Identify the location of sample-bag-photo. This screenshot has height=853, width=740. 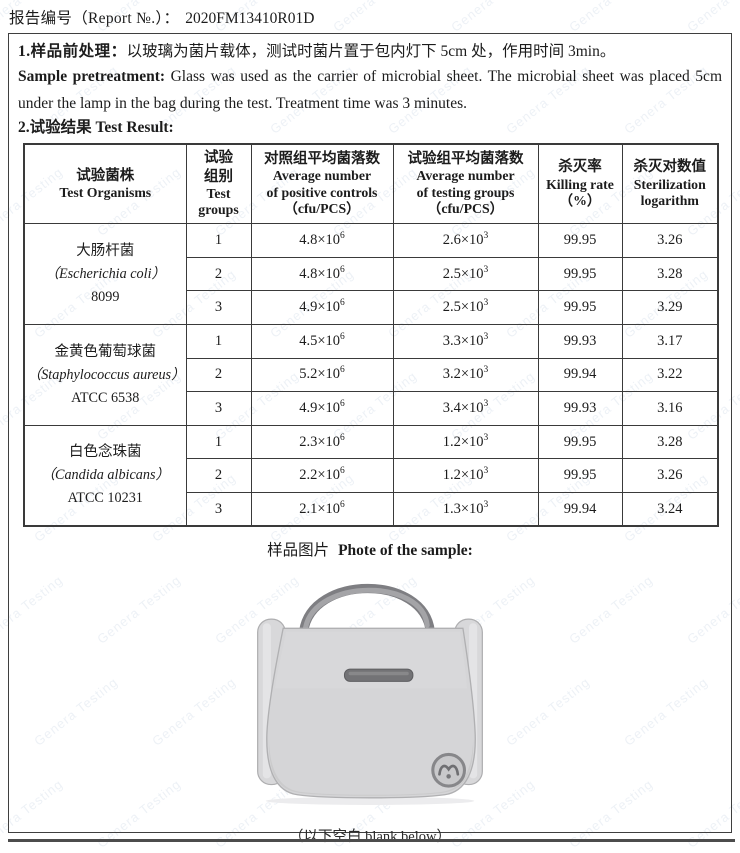
(370, 688).